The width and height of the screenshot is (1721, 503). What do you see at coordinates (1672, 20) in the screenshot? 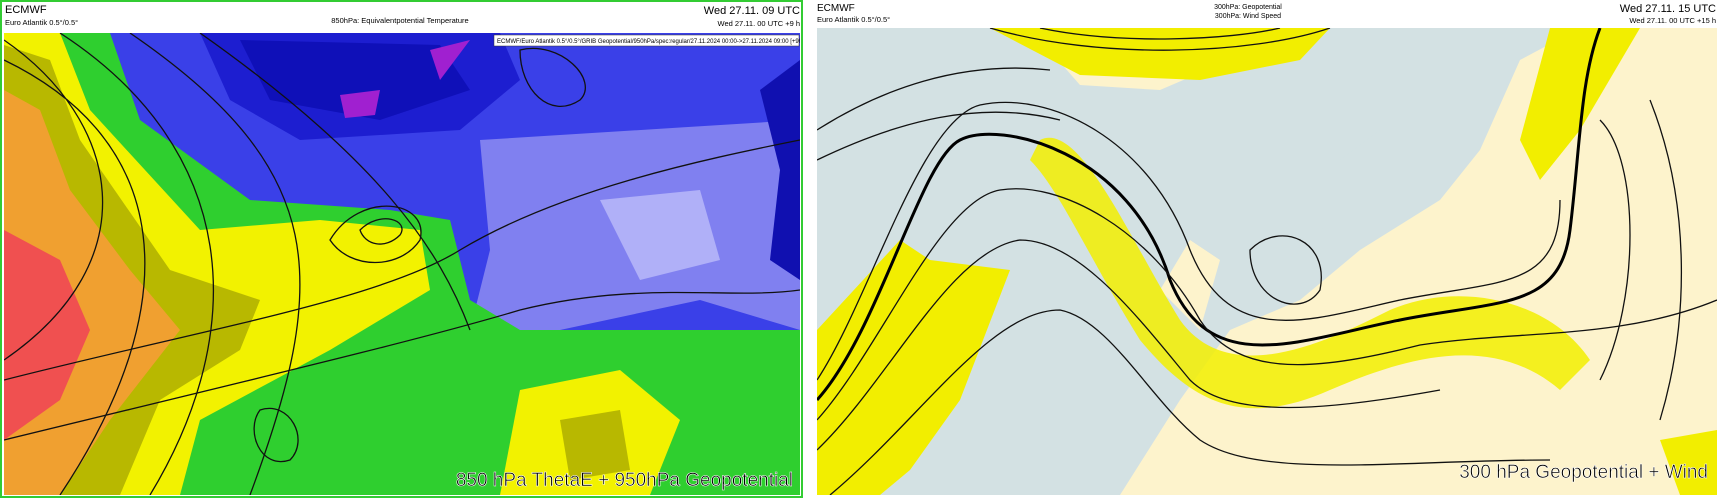
I see `run-time: Wed 27.11. 00 UTC +15 h` at bounding box center [1672, 20].